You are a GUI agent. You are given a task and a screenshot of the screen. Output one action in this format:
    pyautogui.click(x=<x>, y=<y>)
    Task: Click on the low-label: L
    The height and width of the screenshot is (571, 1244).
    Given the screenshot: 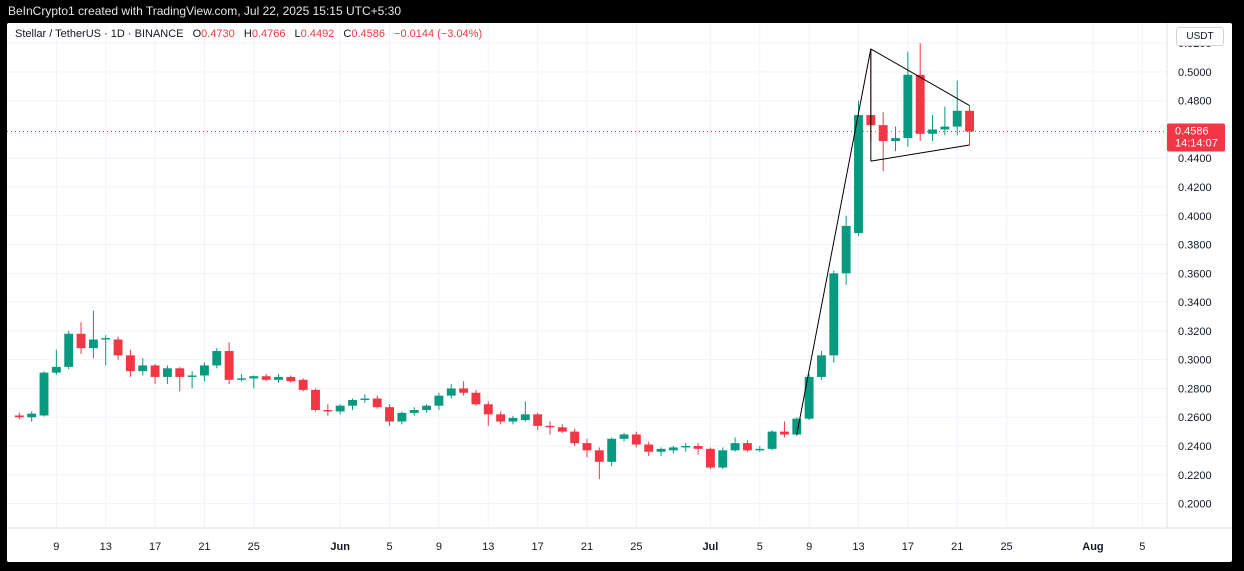 What is the action you would take?
    pyautogui.click(x=297, y=34)
    